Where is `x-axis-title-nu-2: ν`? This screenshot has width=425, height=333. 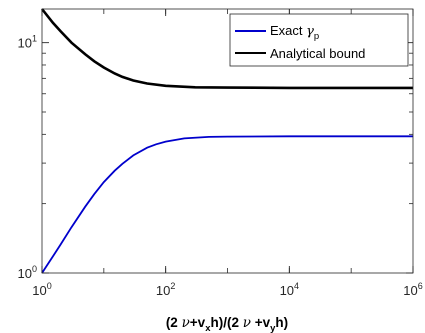
x-axis-title-nu-2: ν is located at coordinates (247, 323).